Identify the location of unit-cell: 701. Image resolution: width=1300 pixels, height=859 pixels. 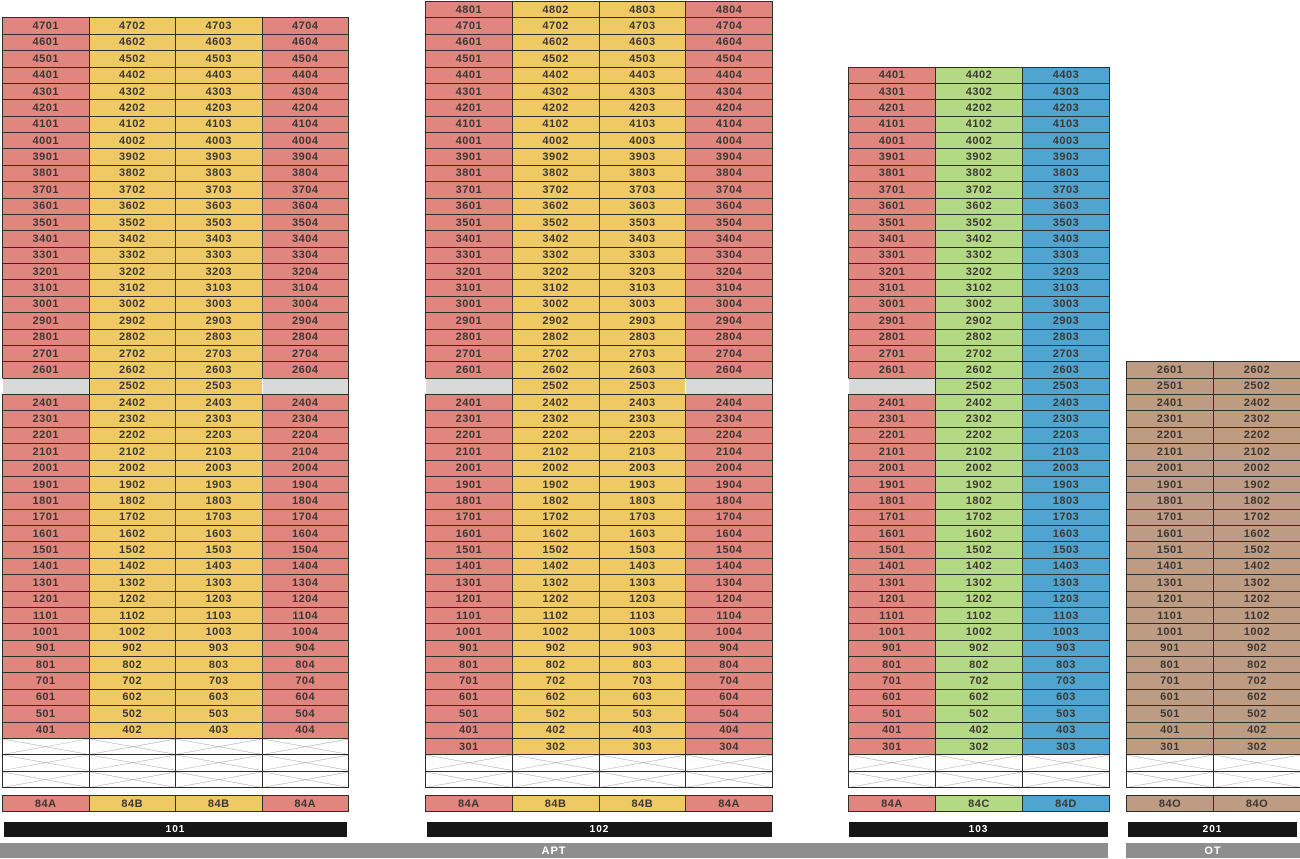
(468, 680).